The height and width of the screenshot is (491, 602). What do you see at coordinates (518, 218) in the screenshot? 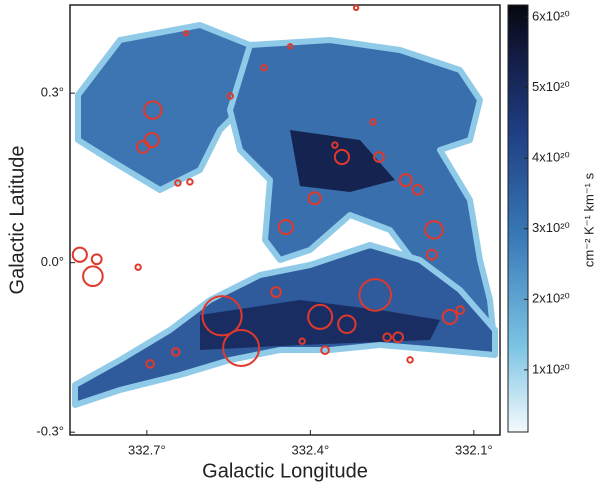
I see `colorbar` at bounding box center [518, 218].